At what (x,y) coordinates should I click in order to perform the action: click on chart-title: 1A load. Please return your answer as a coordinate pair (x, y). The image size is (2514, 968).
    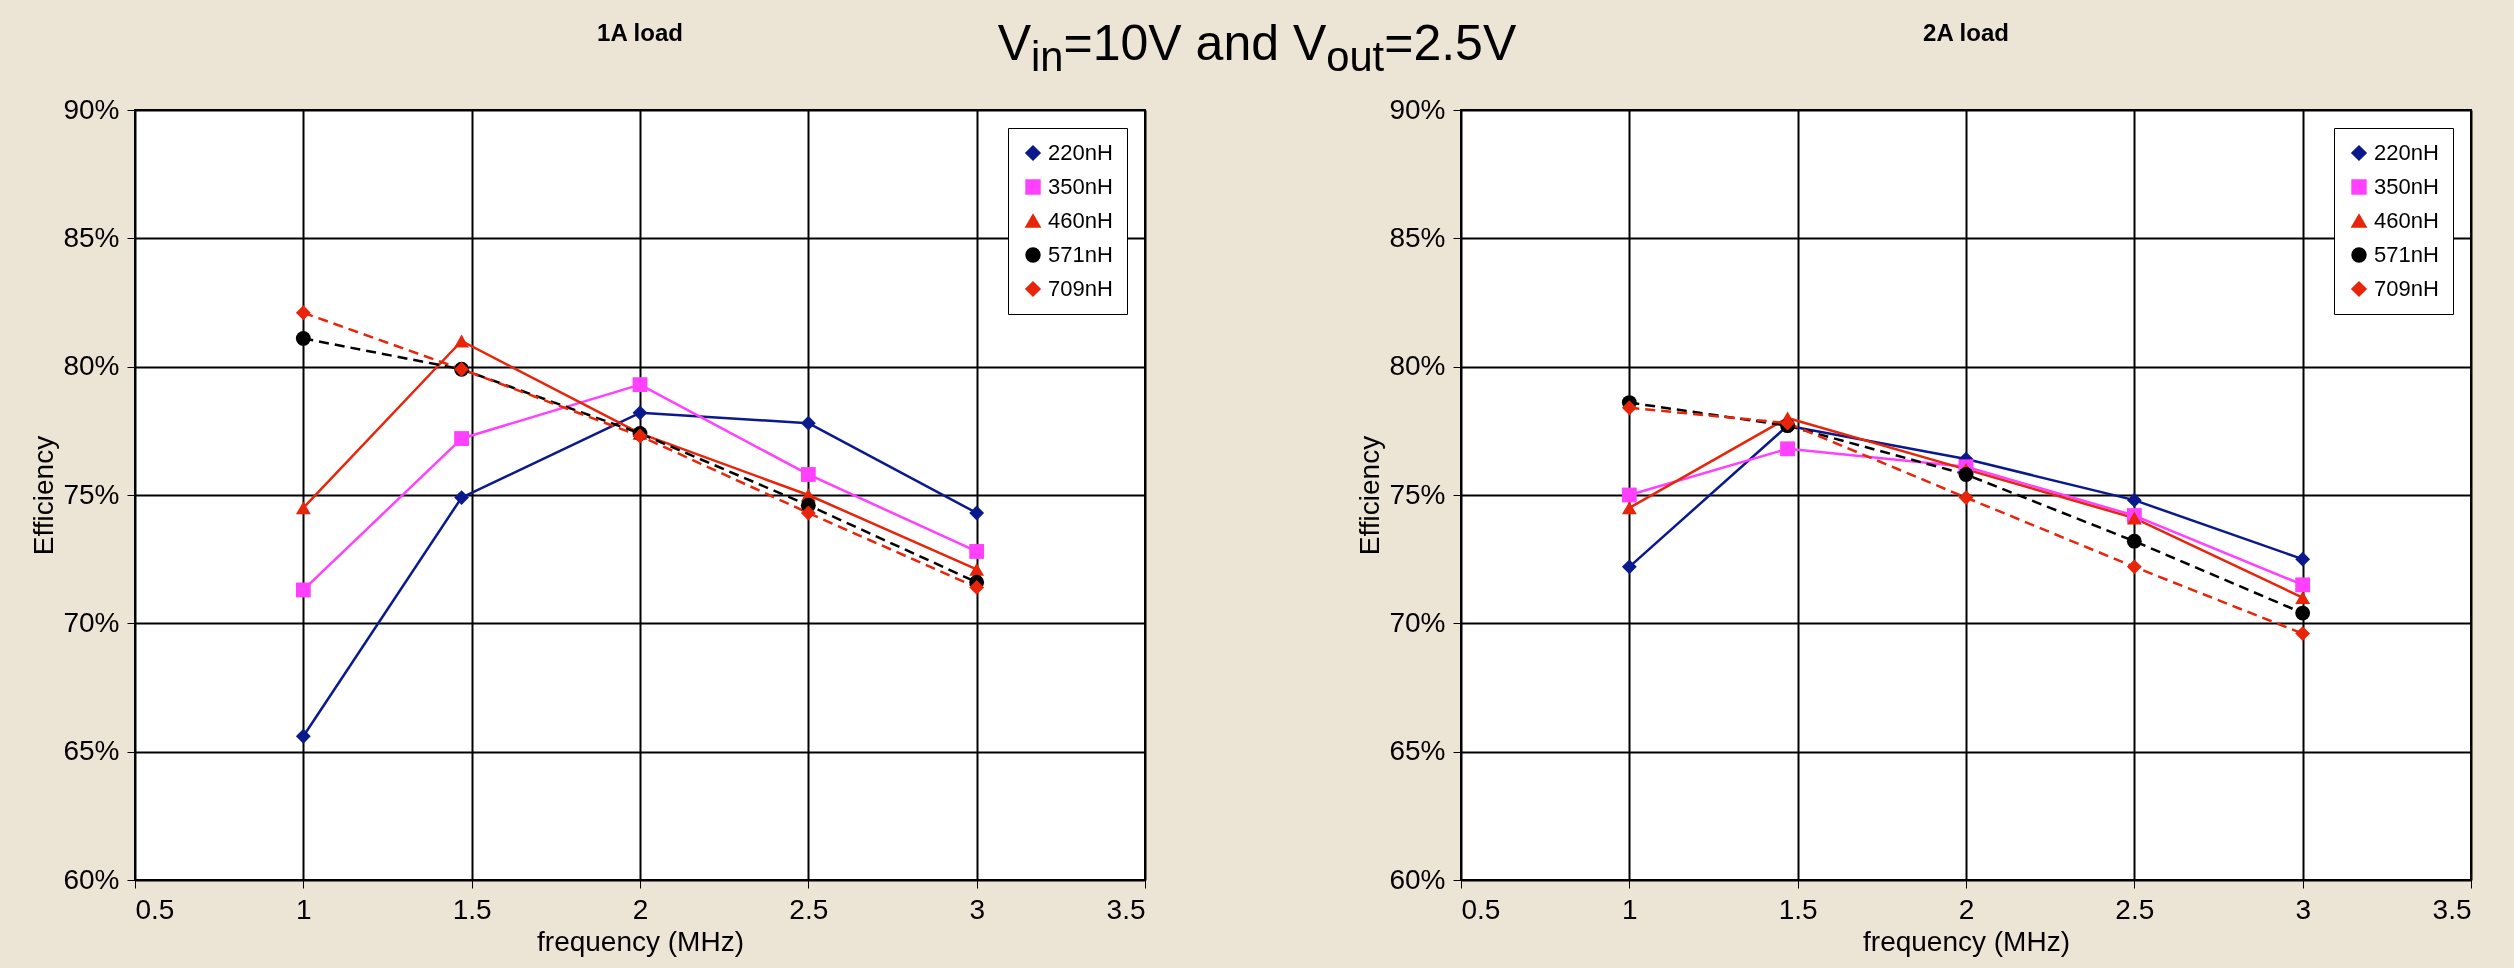
    Looking at the image, I should click on (640, 32).